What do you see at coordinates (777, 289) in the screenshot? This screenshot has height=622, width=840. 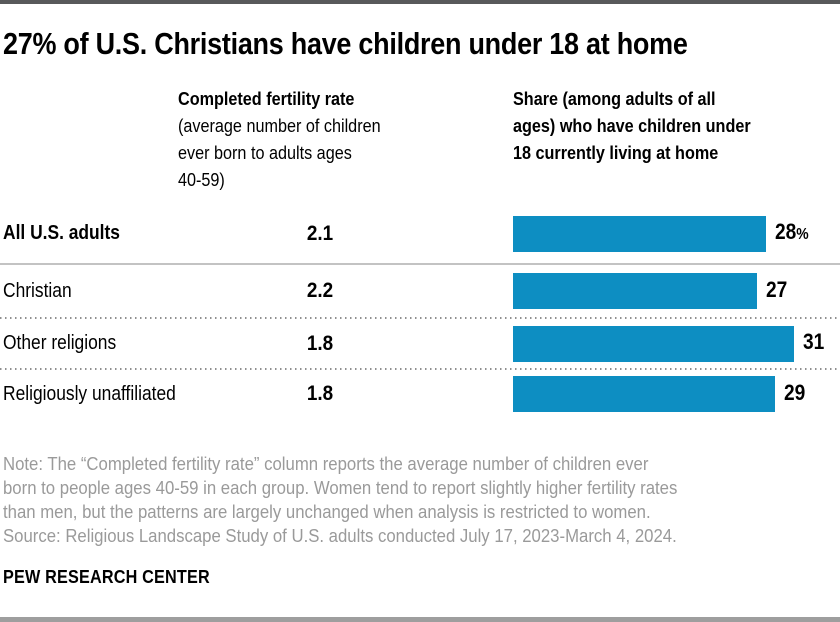 I see `share-value: 27` at bounding box center [777, 289].